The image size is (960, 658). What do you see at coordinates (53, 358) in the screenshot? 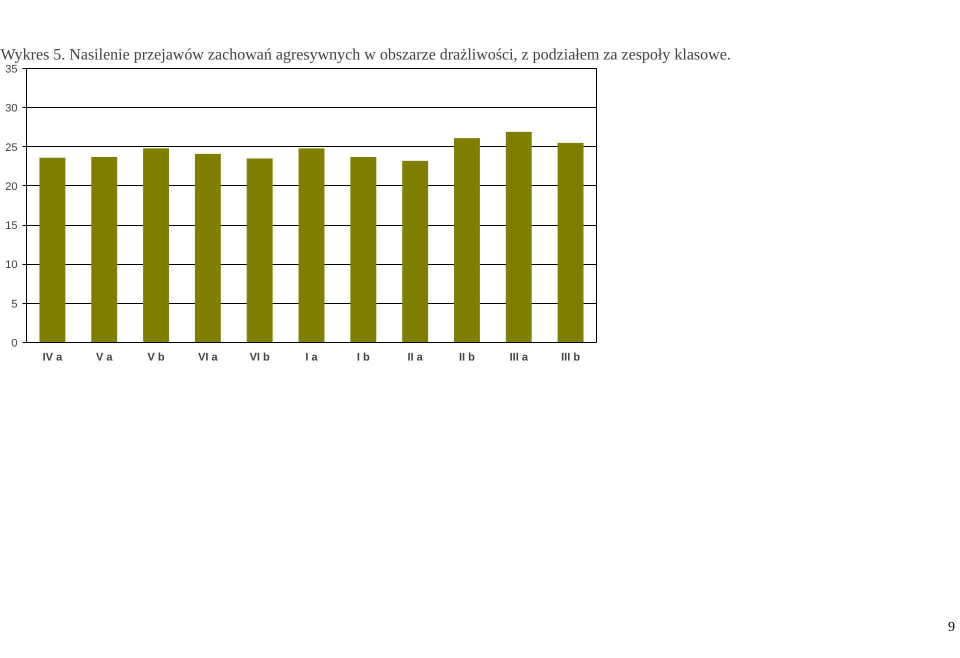
I see `x-tick-label: IV a` at bounding box center [53, 358].